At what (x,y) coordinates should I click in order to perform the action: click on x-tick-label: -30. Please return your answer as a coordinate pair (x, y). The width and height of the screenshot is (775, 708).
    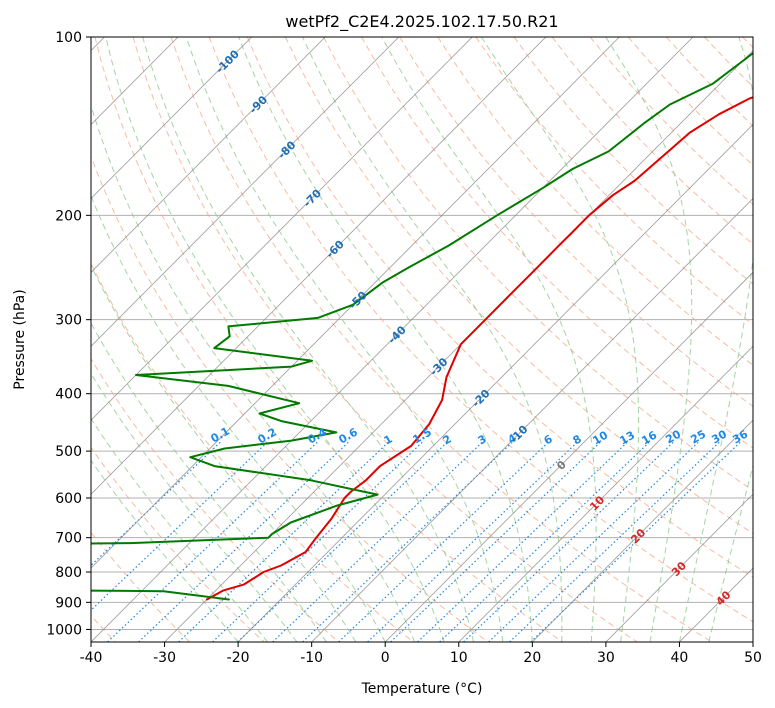
    Looking at the image, I should click on (164, 658).